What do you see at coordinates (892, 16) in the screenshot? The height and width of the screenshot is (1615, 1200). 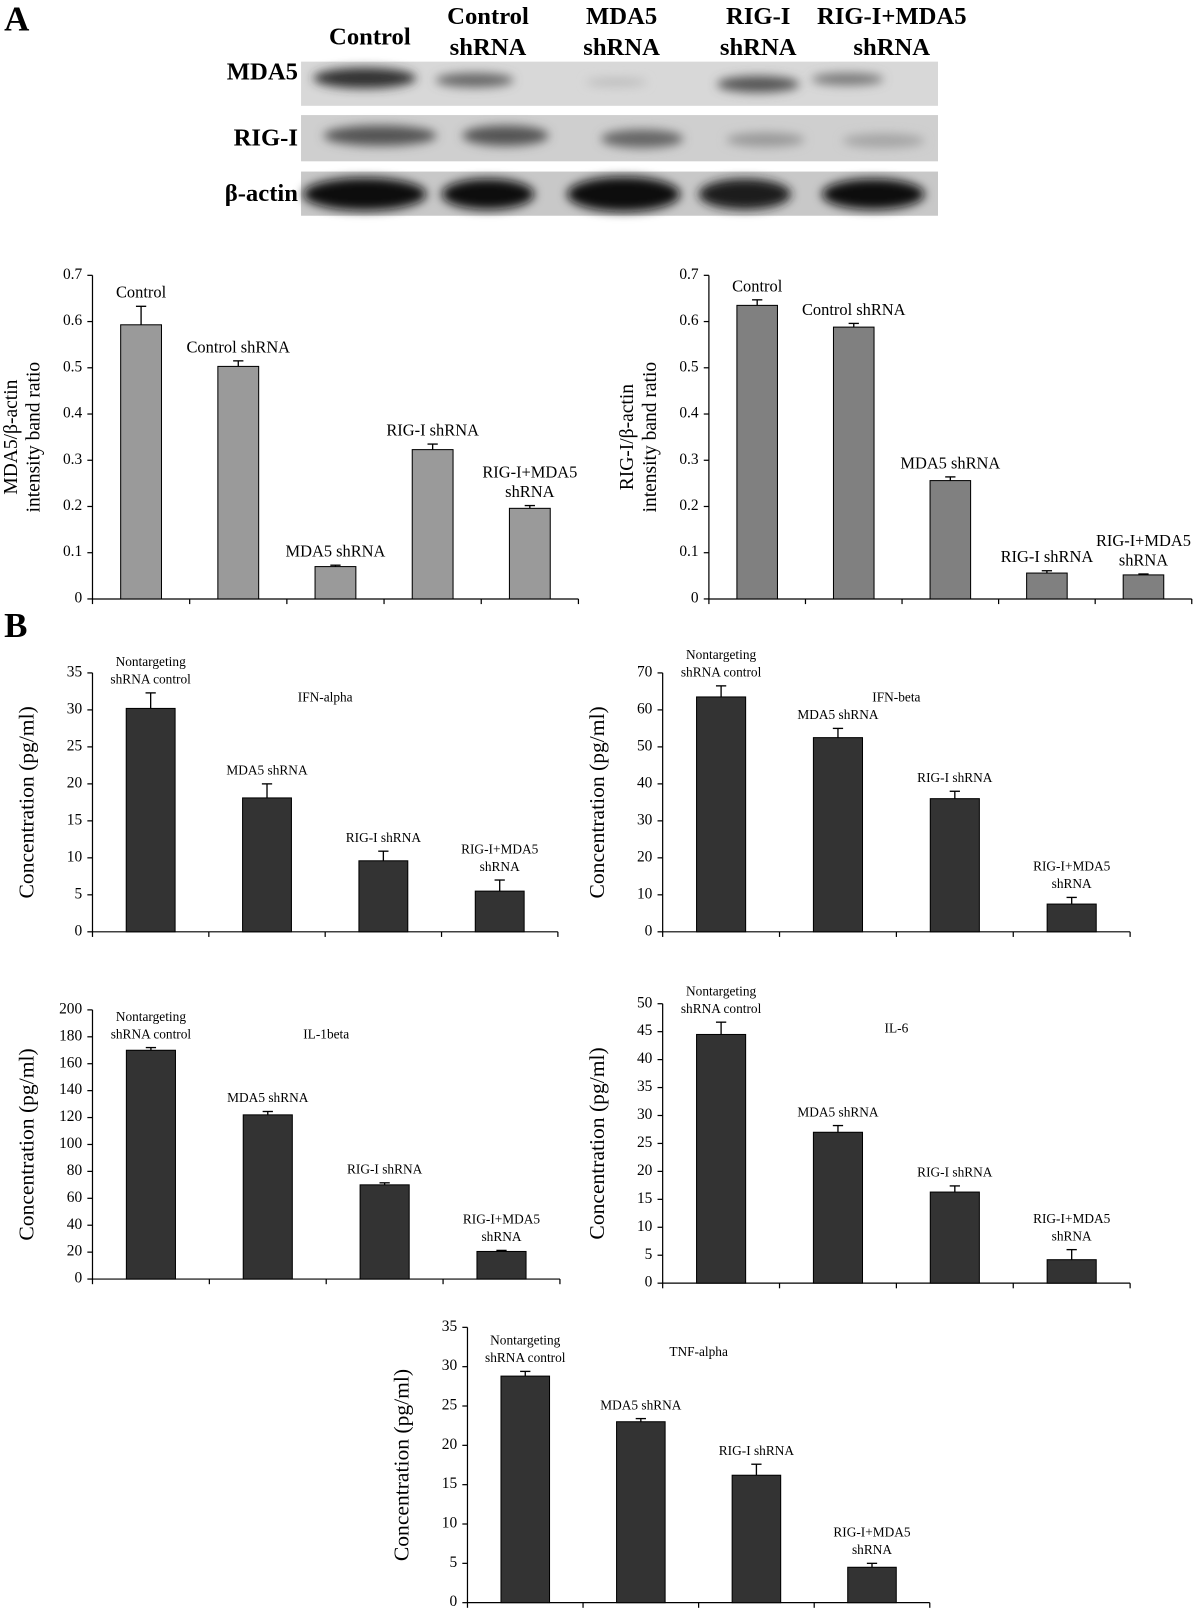 I see `lane-label: RIG-I+MDA5` at bounding box center [892, 16].